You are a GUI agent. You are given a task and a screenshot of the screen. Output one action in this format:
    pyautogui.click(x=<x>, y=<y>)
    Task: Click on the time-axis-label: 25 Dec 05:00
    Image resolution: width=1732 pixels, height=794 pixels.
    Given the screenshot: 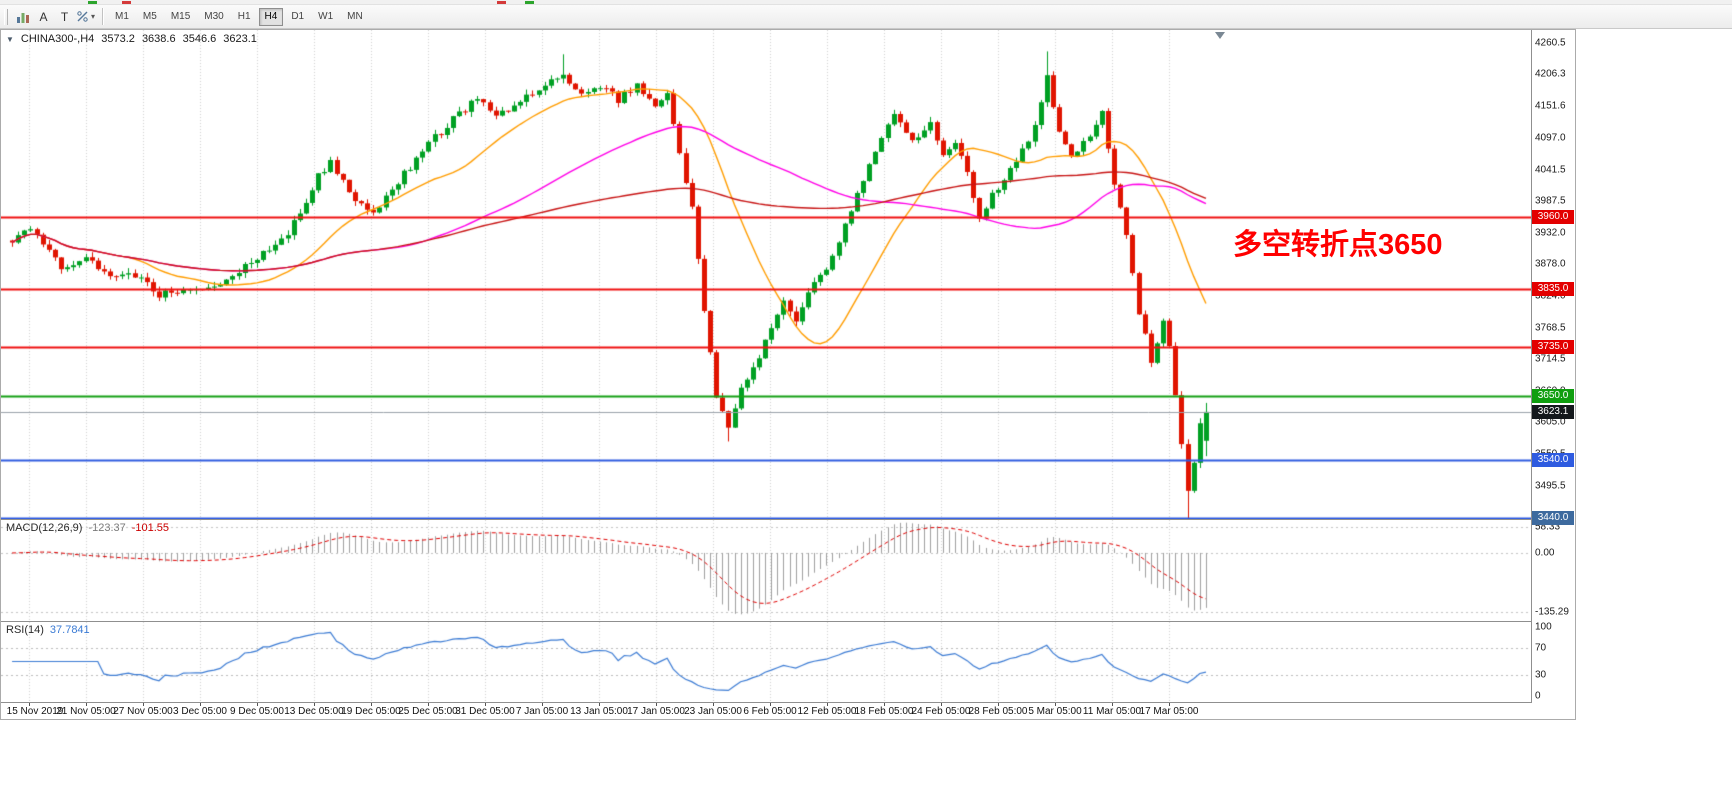 What is the action you would take?
    pyautogui.click(x=428, y=711)
    